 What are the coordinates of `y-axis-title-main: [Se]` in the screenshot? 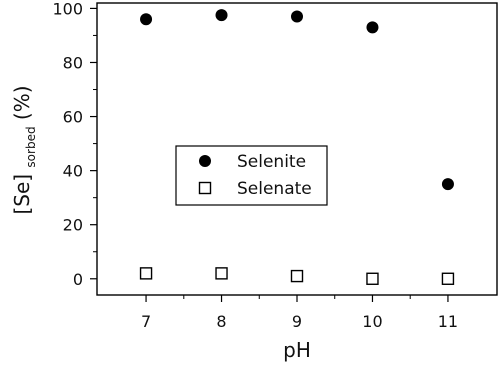 It's located at (22, 194).